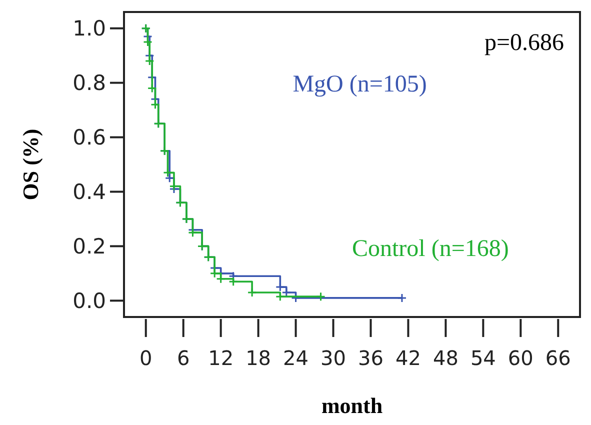 This screenshot has height=425, width=591. I want to click on y-tick-label: 0.6, so click(89, 138).